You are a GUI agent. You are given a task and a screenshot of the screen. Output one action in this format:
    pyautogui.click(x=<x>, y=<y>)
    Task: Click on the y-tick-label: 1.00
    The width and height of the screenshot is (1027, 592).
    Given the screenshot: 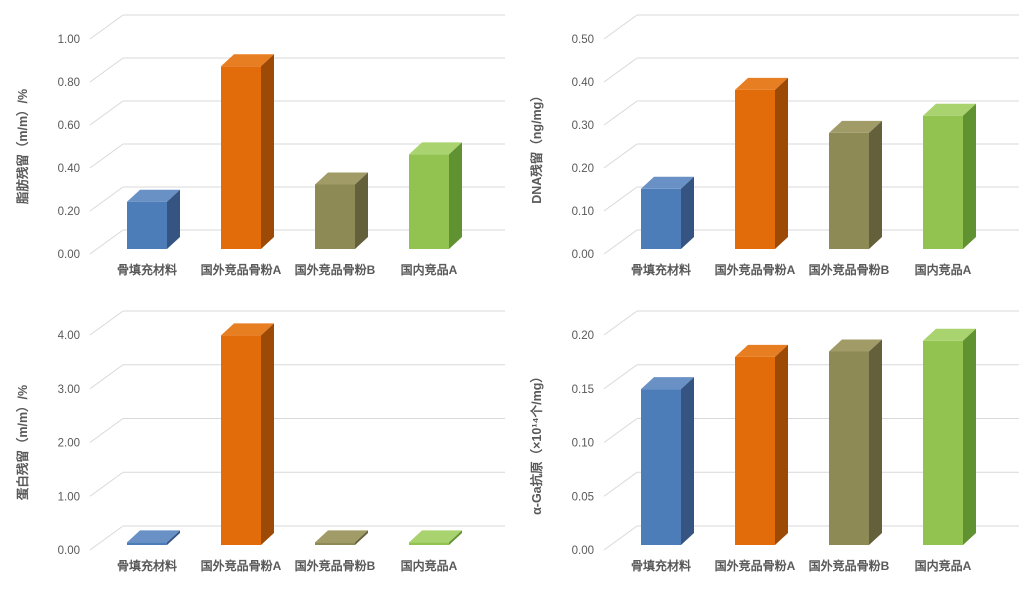 What is the action you would take?
    pyautogui.click(x=69, y=40)
    